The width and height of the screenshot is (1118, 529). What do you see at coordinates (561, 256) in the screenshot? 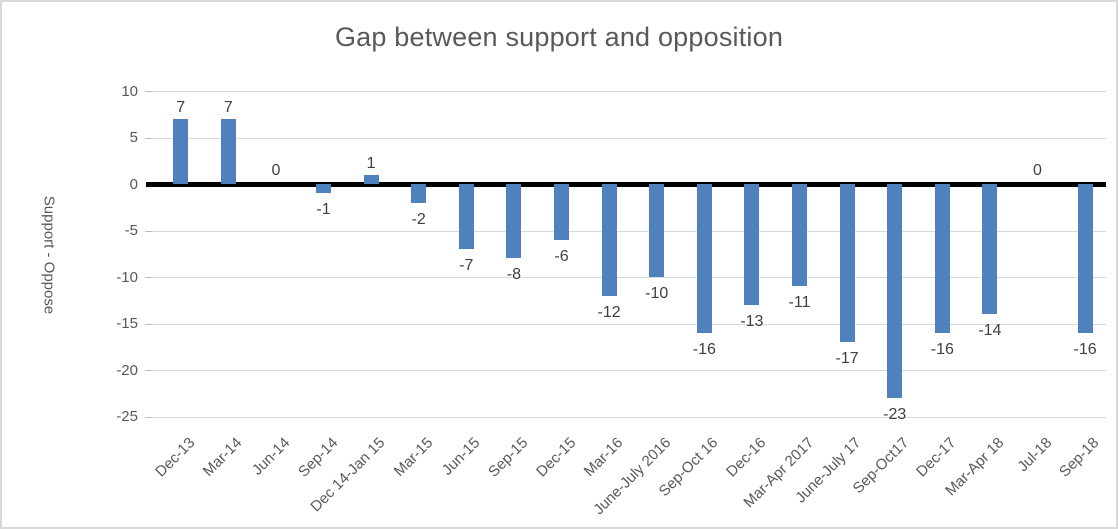
I see `data-label: -6` at bounding box center [561, 256].